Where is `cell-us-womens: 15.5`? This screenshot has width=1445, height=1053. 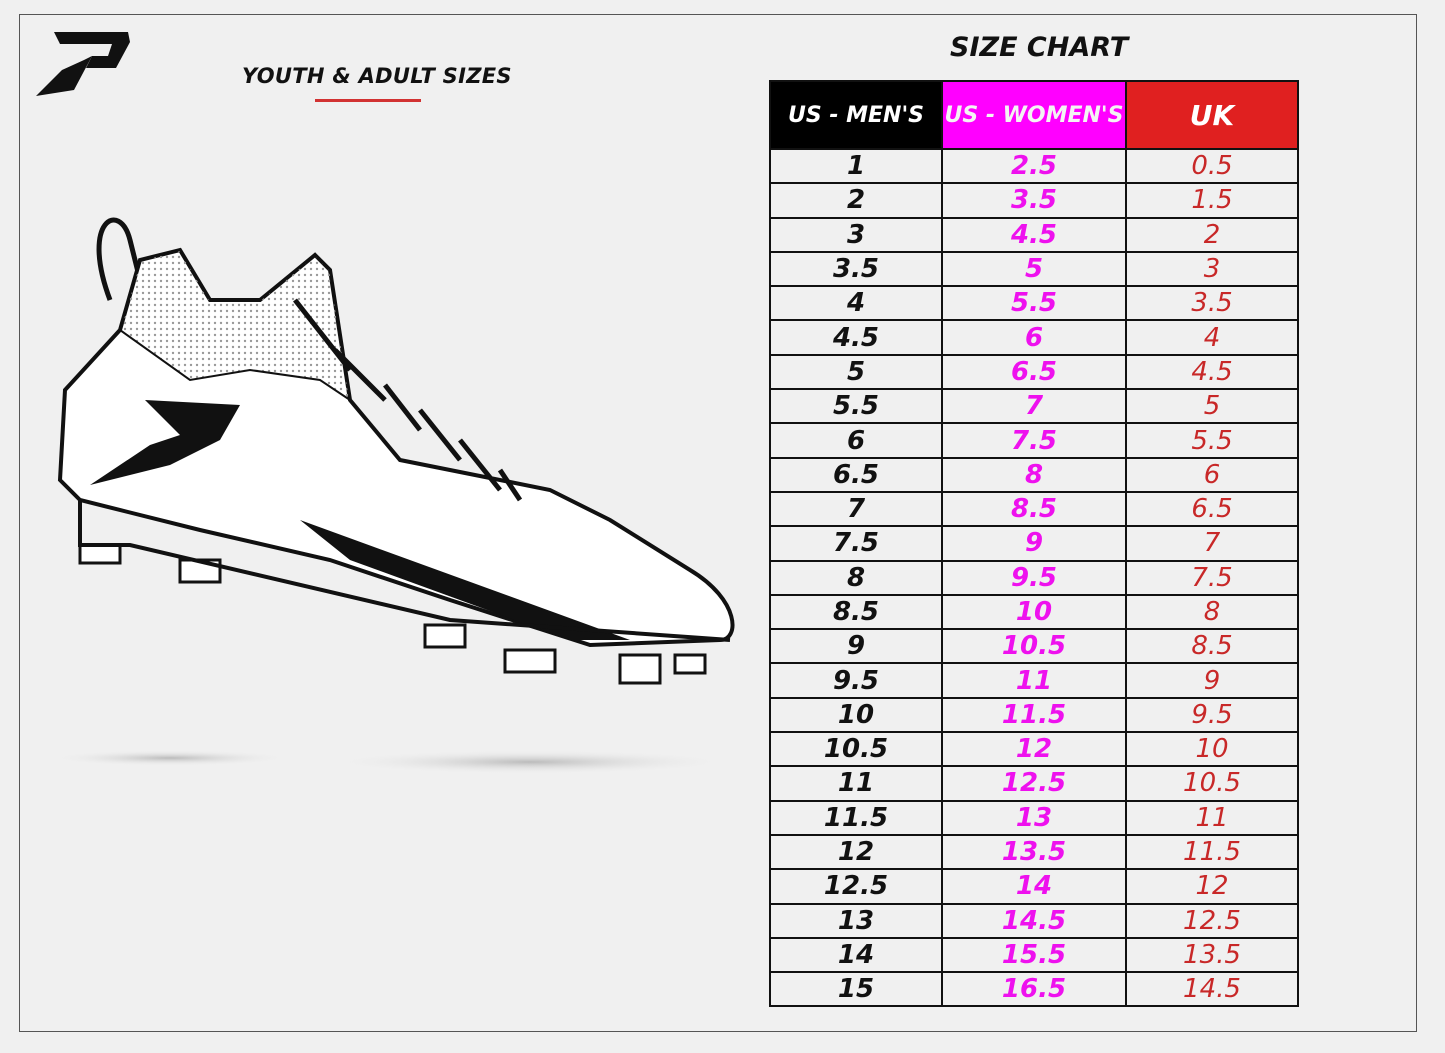
cell-us-womens: 15.5 is located at coordinates (1034, 955).